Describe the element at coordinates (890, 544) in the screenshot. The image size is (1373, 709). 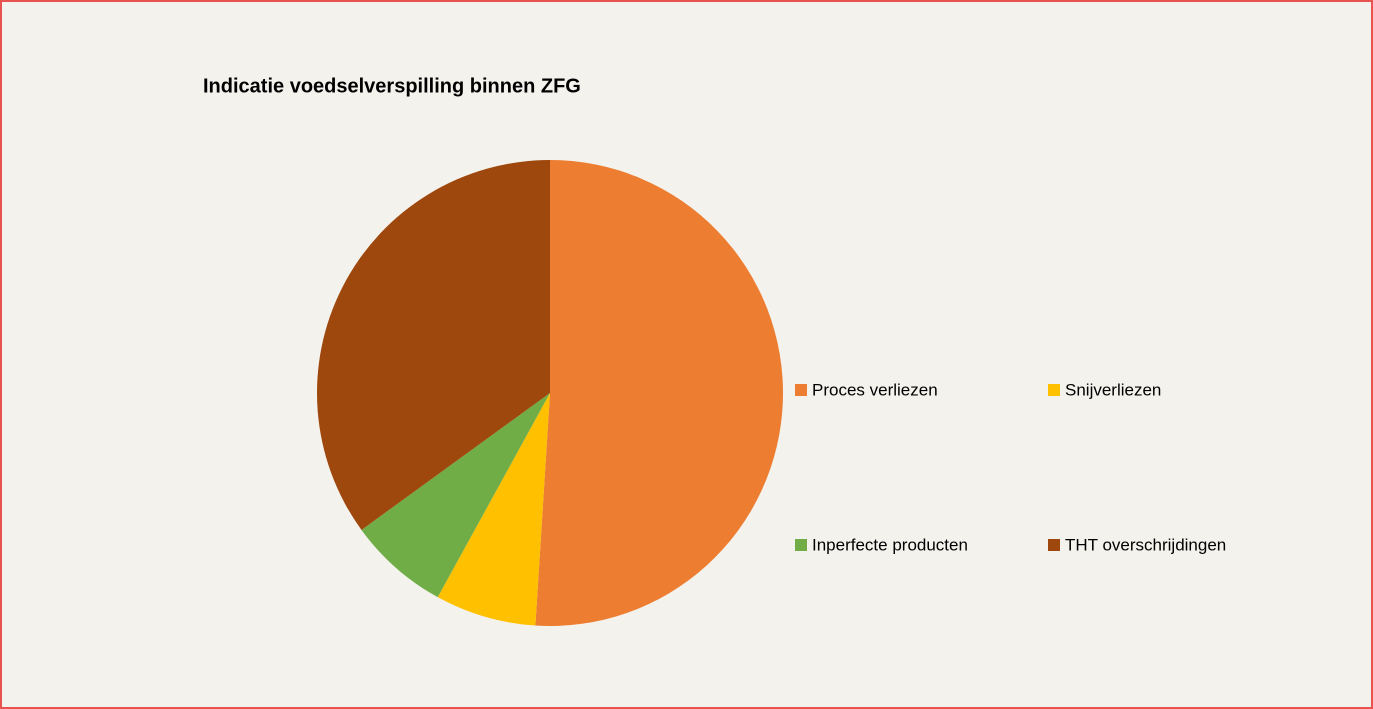
I see `legend-label: Inperfecte producten` at that location.